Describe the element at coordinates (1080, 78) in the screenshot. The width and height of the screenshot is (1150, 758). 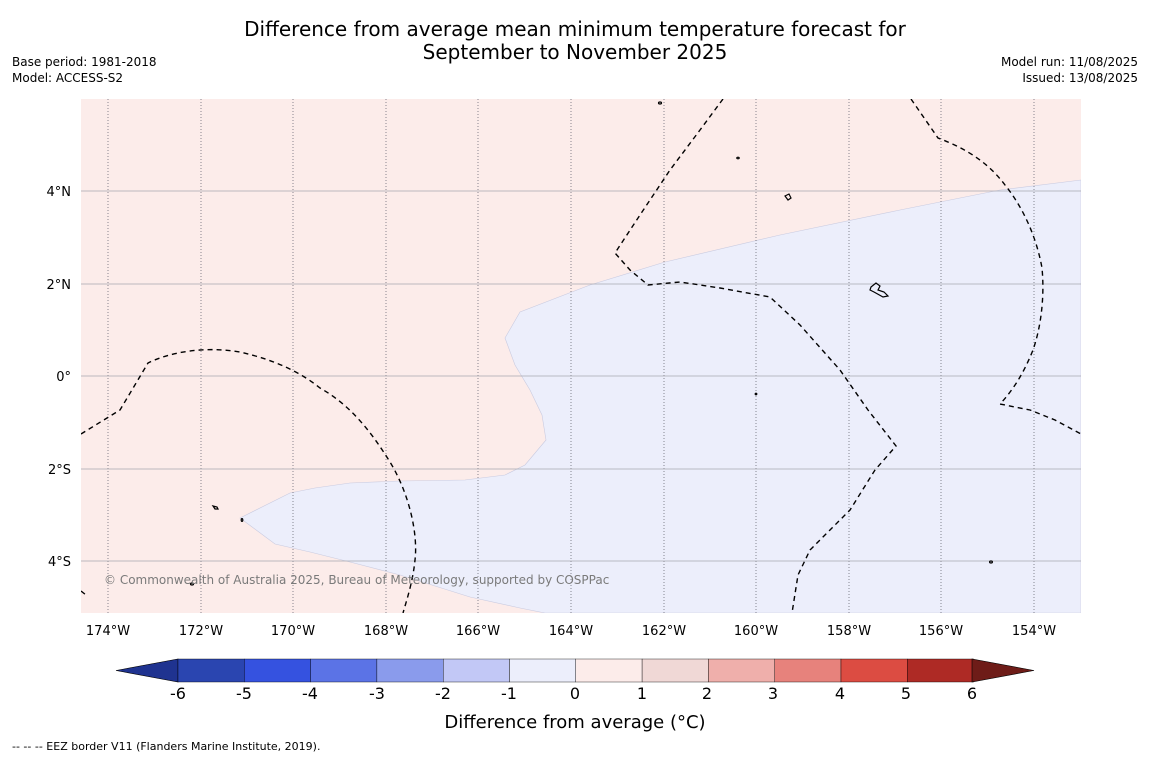
I see `issued-text: Issued: 13/08/2025` at that location.